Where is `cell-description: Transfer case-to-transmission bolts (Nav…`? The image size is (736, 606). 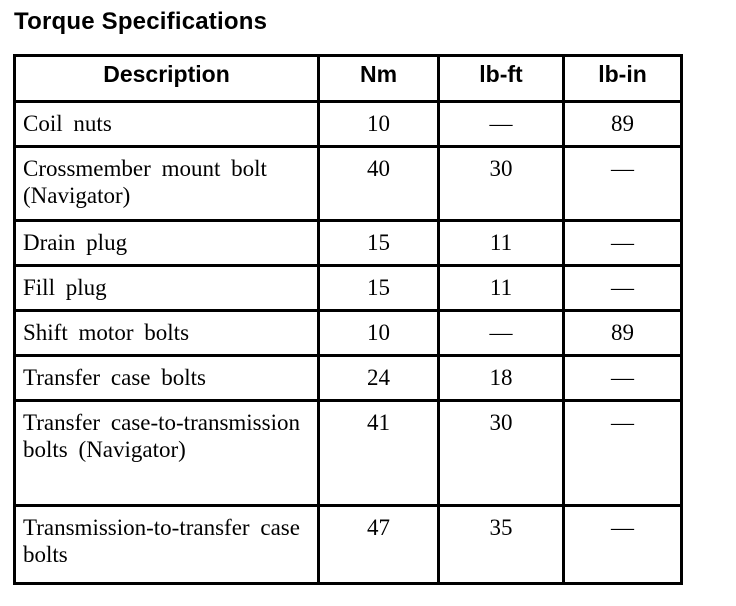
cell-description: Transfer case-to-transmission bolts (Nav… is located at coordinates (166, 453).